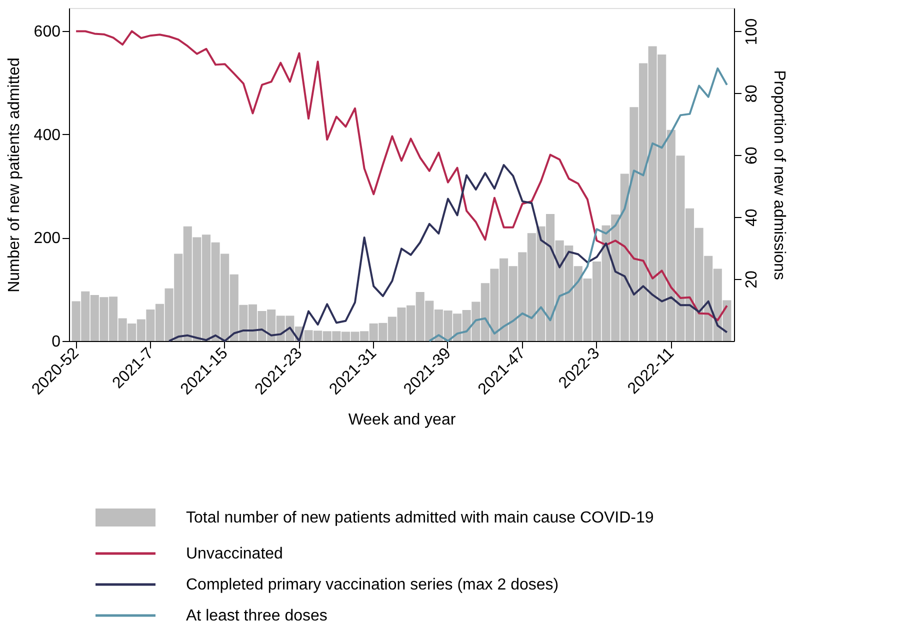 The width and height of the screenshot is (899, 641). Describe the element at coordinates (752, 32) in the screenshot. I see `y2-tick-label: 100` at that location.